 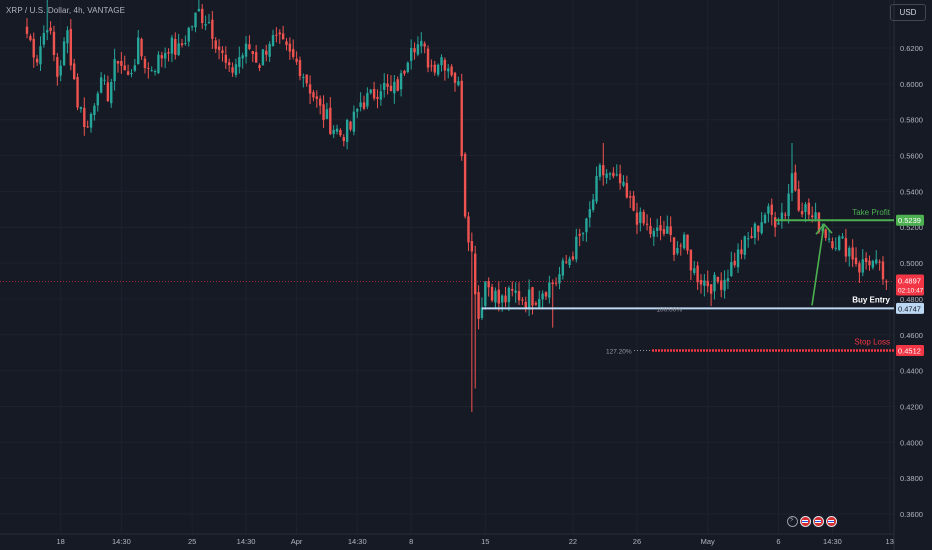 What do you see at coordinates (66, 10) in the screenshot?
I see `symbol-title: XRP / U.S. Dollar, 4h, VANTAGE` at bounding box center [66, 10].